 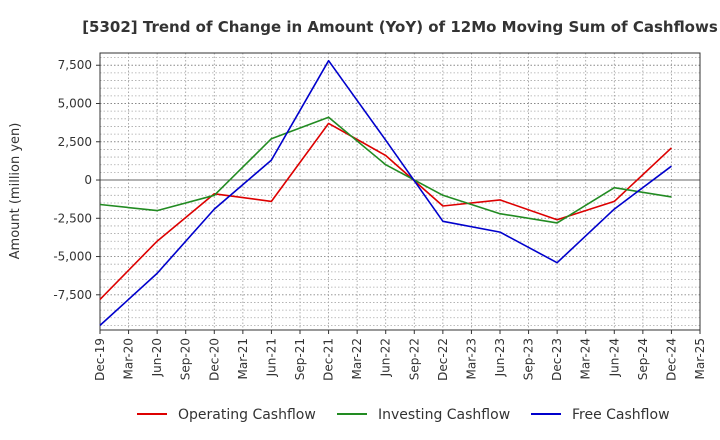 I want to click on x-tick-label: Mar-25, so click(x=700, y=358).